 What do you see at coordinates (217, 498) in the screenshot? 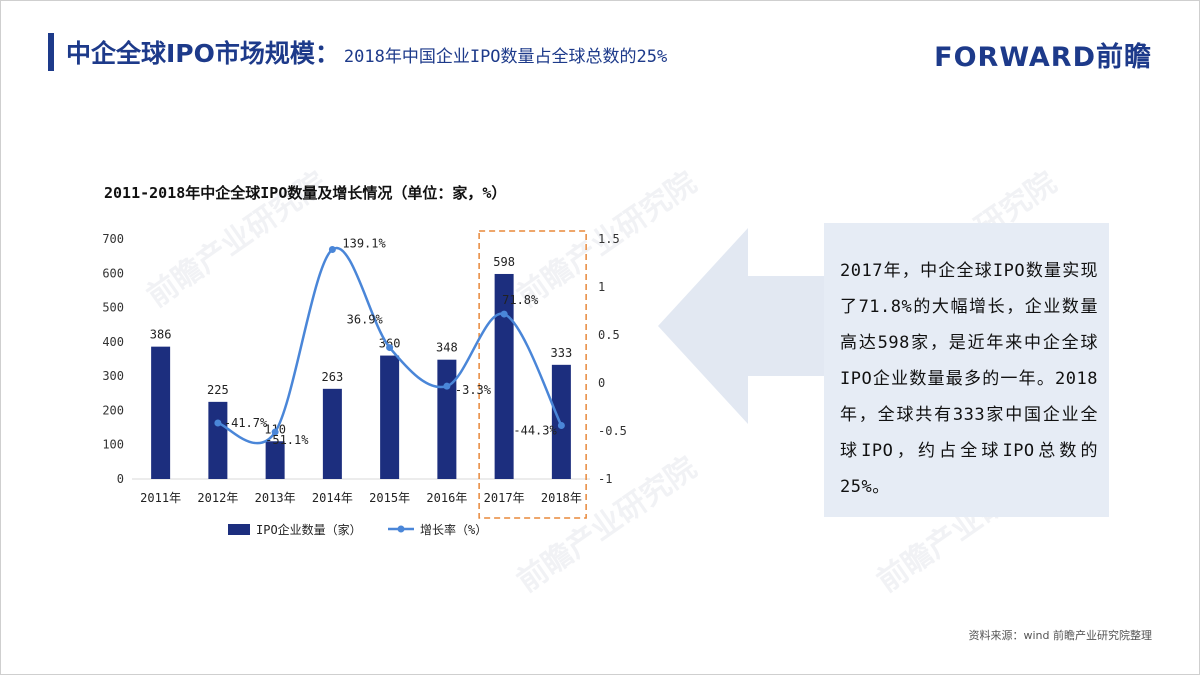
I see `x-tick-label: 2012年` at bounding box center [217, 498].